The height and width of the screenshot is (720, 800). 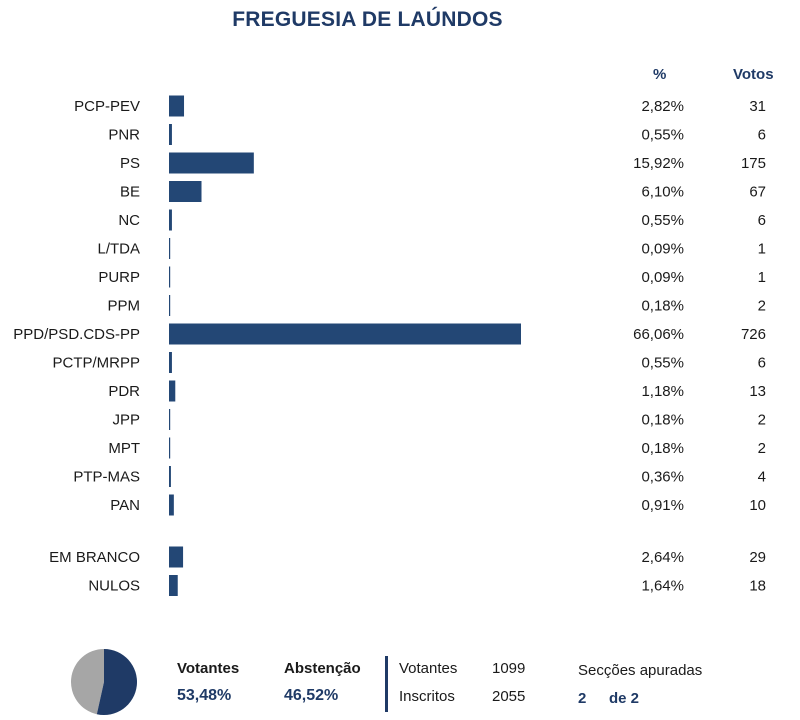 I want to click on blank-null-row-percent: 1,64%, so click(x=662, y=586).